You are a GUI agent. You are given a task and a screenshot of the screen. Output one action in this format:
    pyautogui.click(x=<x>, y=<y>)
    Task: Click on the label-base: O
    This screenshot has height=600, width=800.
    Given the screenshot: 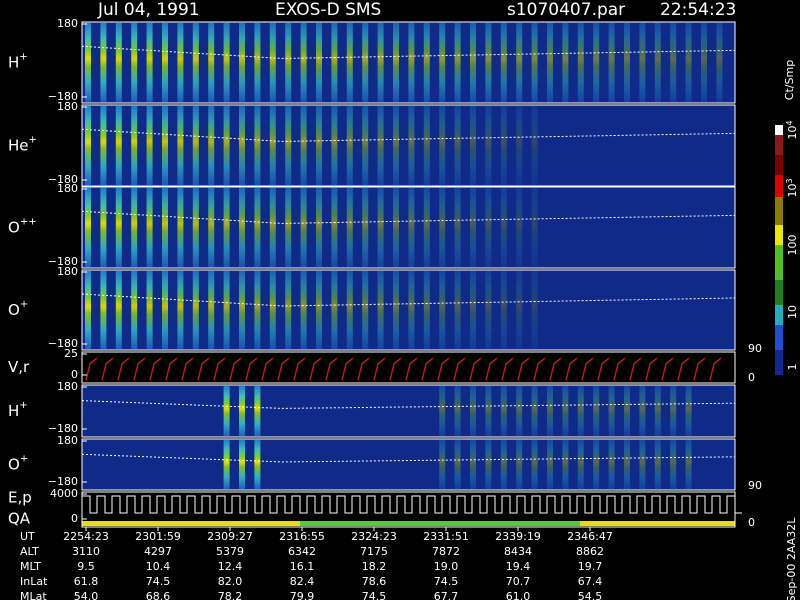 What is the action you would take?
    pyautogui.click(x=14, y=227)
    